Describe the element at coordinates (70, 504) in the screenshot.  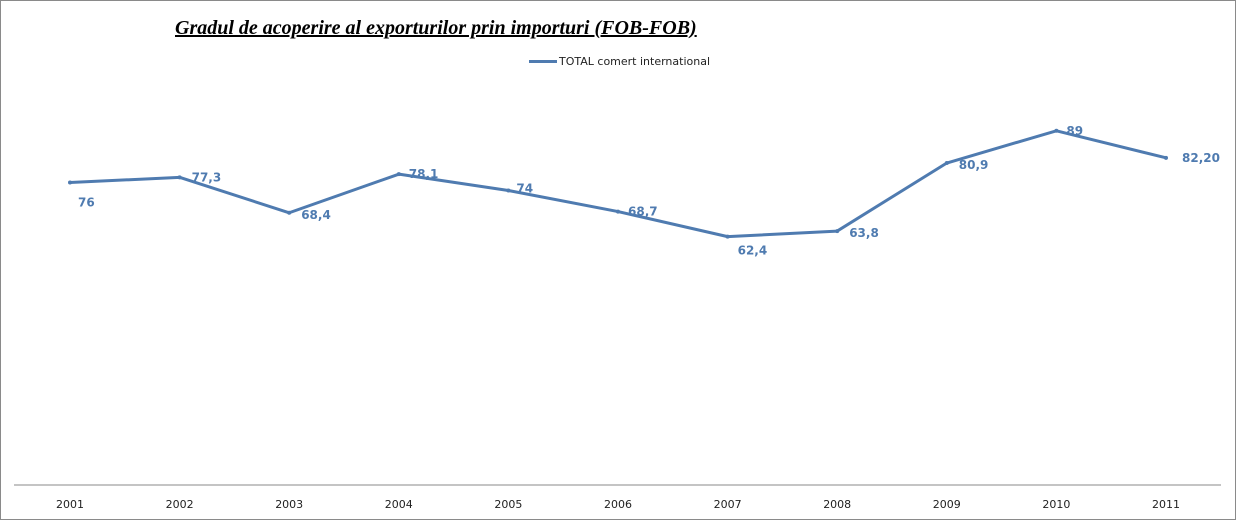
I see `x-tick-label: 2001` at that location.